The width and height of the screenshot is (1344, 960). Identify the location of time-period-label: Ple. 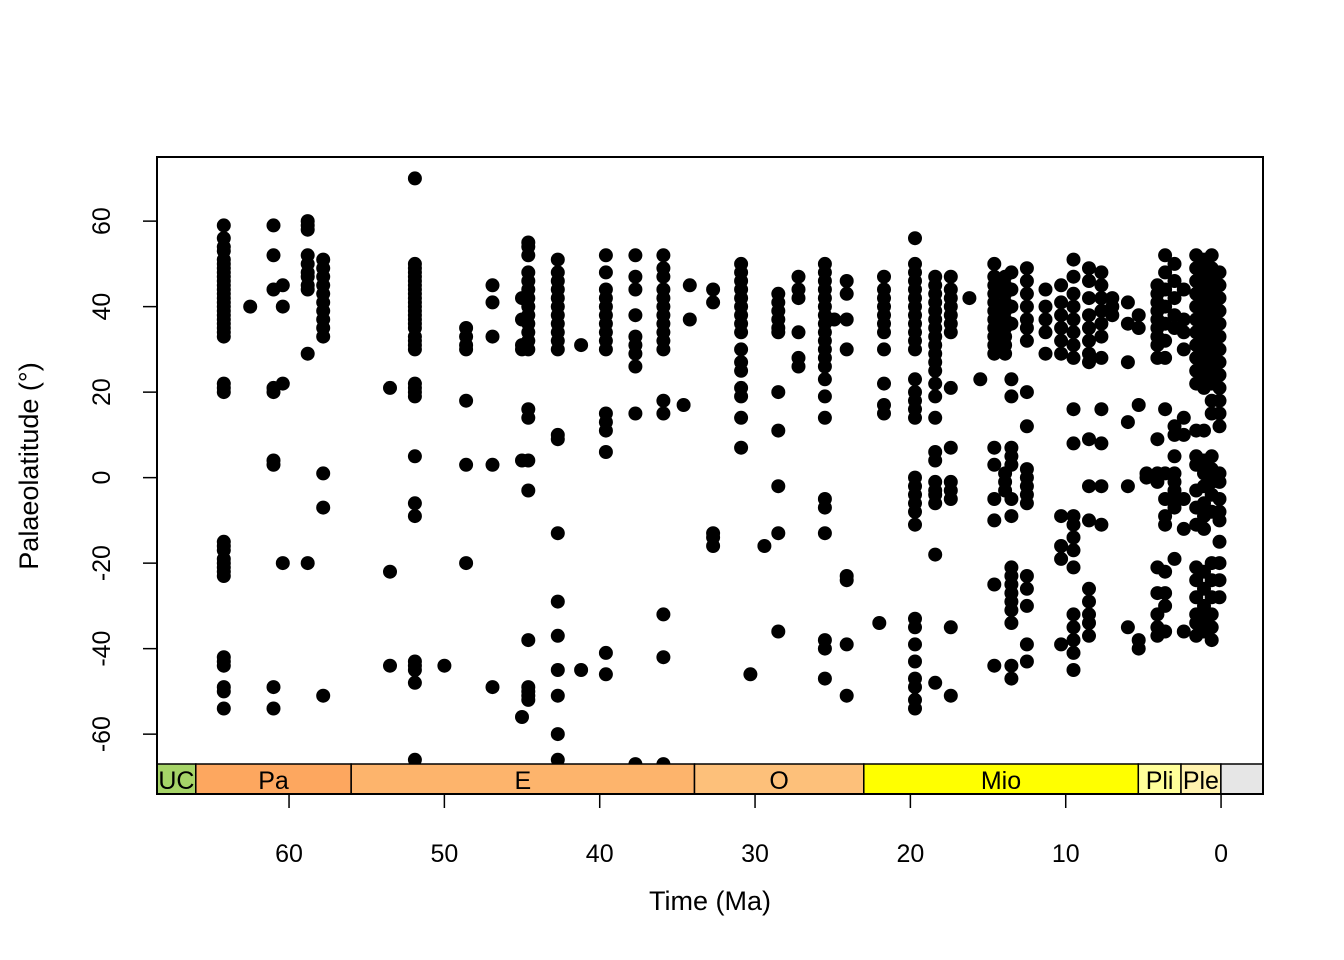
(1201, 781).